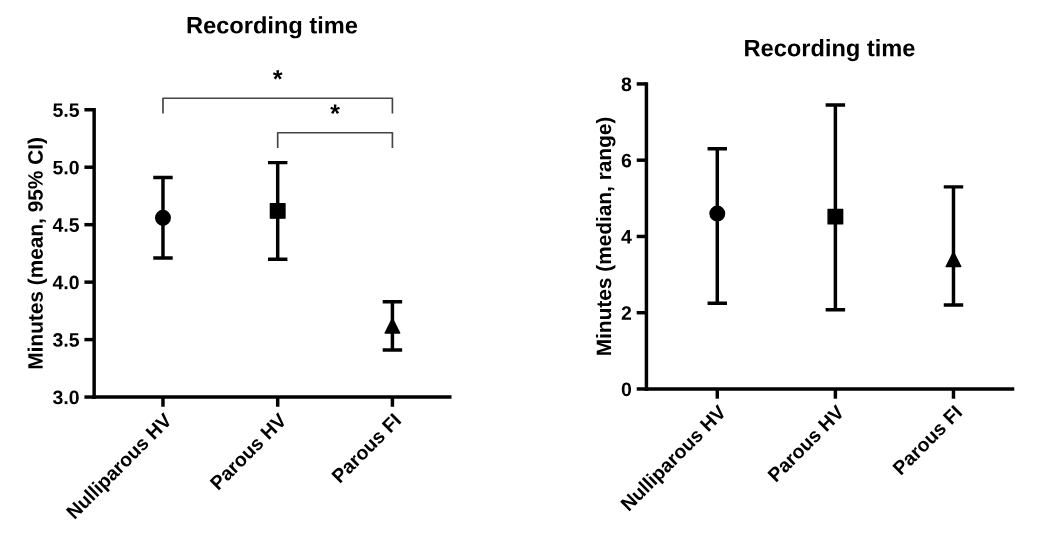 The height and width of the screenshot is (538, 1046). I want to click on y-tick-label: 2, so click(626, 313).